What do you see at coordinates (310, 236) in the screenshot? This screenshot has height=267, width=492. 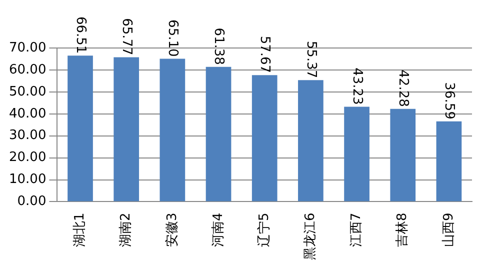 I see `x-tick-label: 黑龙江6` at bounding box center [310, 236].